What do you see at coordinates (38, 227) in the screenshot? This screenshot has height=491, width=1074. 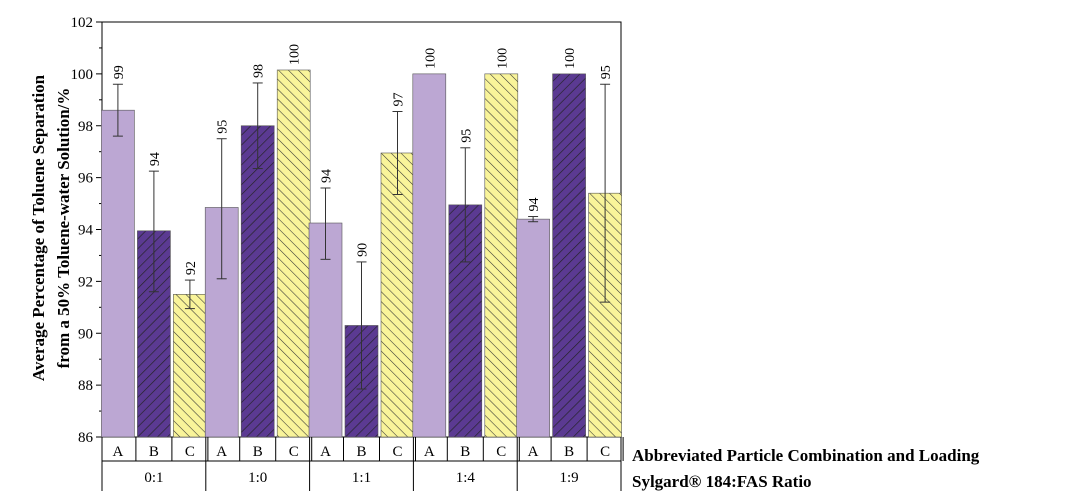 I see `y-axis-title-line-1: Average Percentage of Toluene Separation` at bounding box center [38, 227].